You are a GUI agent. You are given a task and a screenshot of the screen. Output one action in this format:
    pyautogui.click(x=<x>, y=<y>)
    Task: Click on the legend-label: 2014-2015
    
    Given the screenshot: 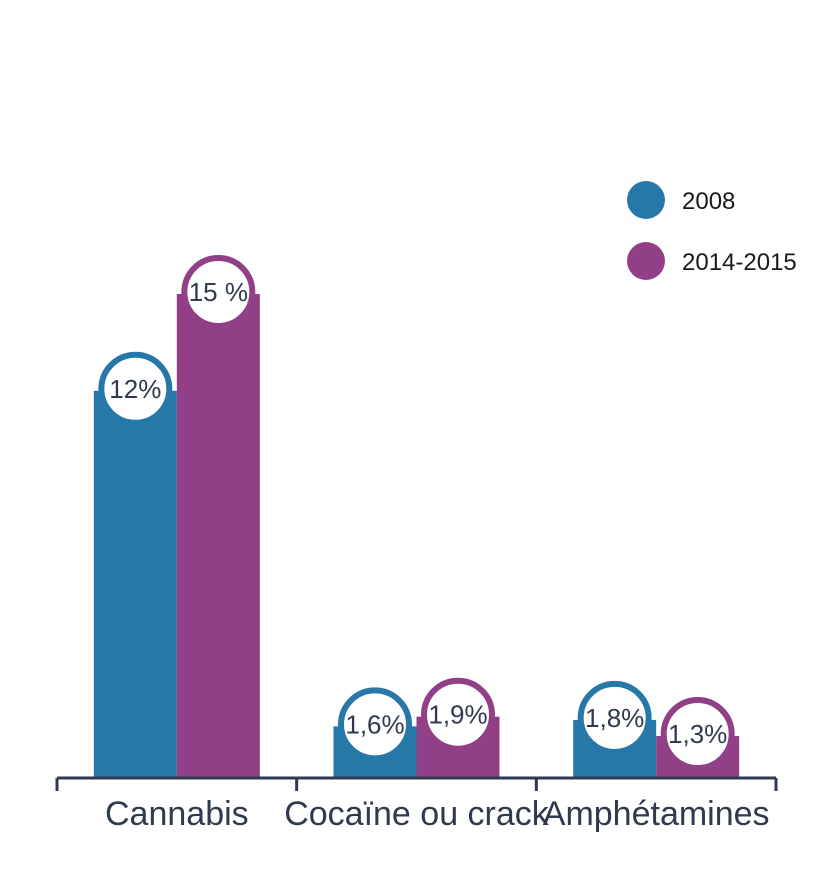 What is the action you would take?
    pyautogui.click(x=739, y=262)
    